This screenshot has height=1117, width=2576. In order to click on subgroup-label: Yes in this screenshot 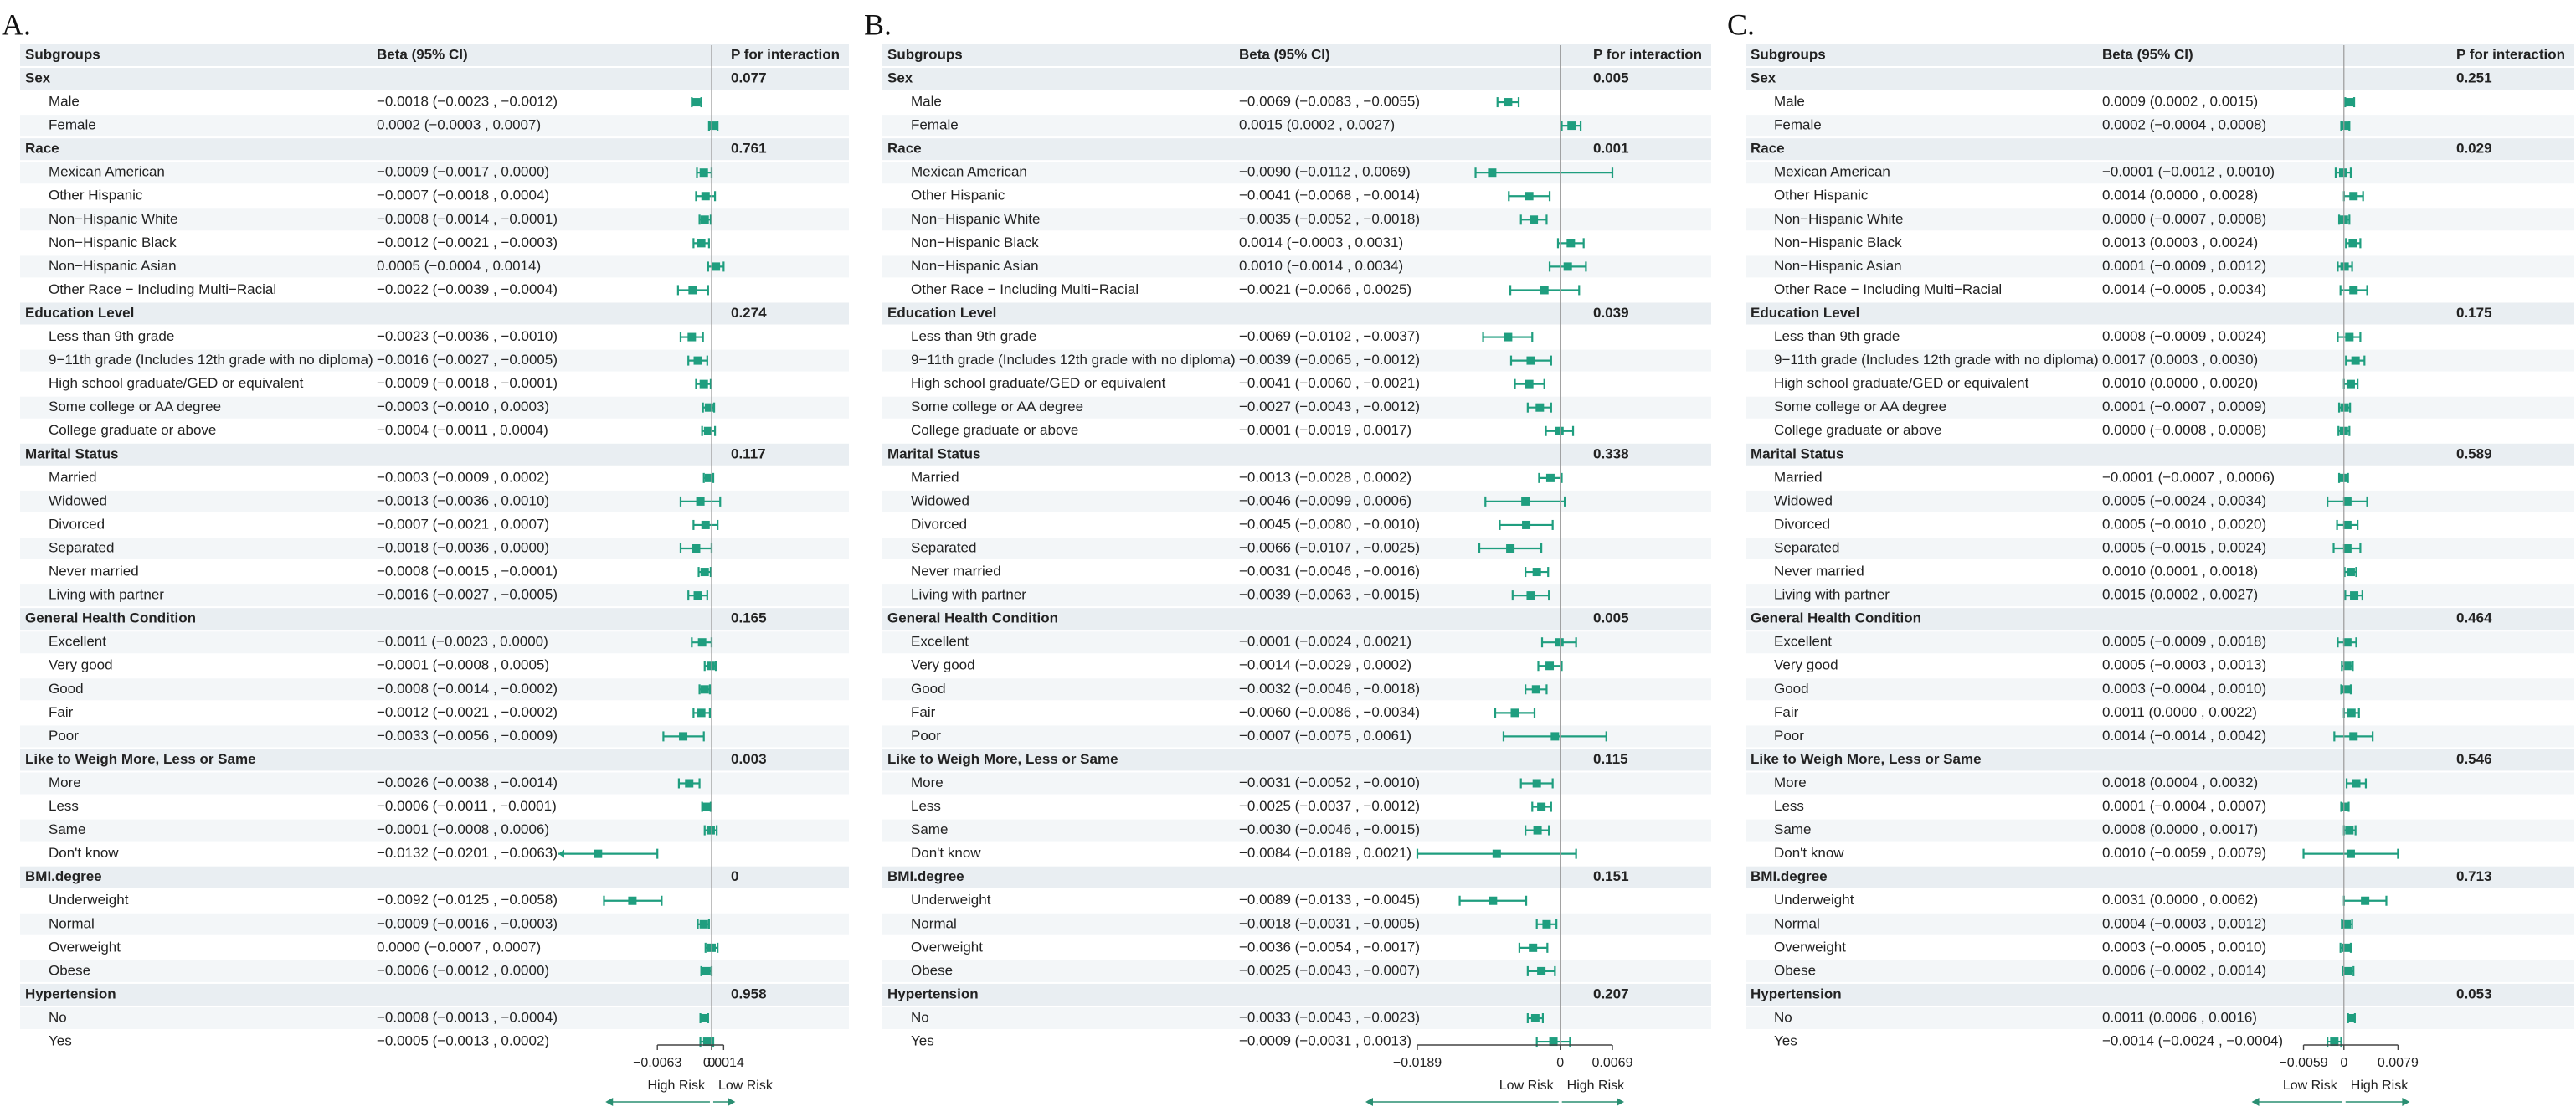, I will do `click(61, 1041)`.